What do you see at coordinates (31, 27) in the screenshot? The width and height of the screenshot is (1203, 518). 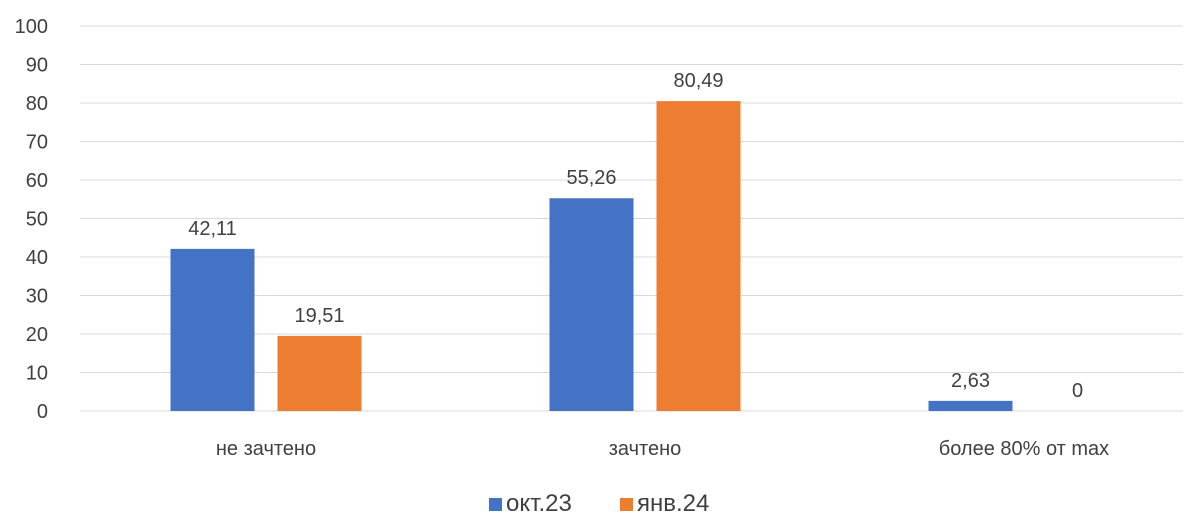 I see `y-tick-label: 100` at bounding box center [31, 27].